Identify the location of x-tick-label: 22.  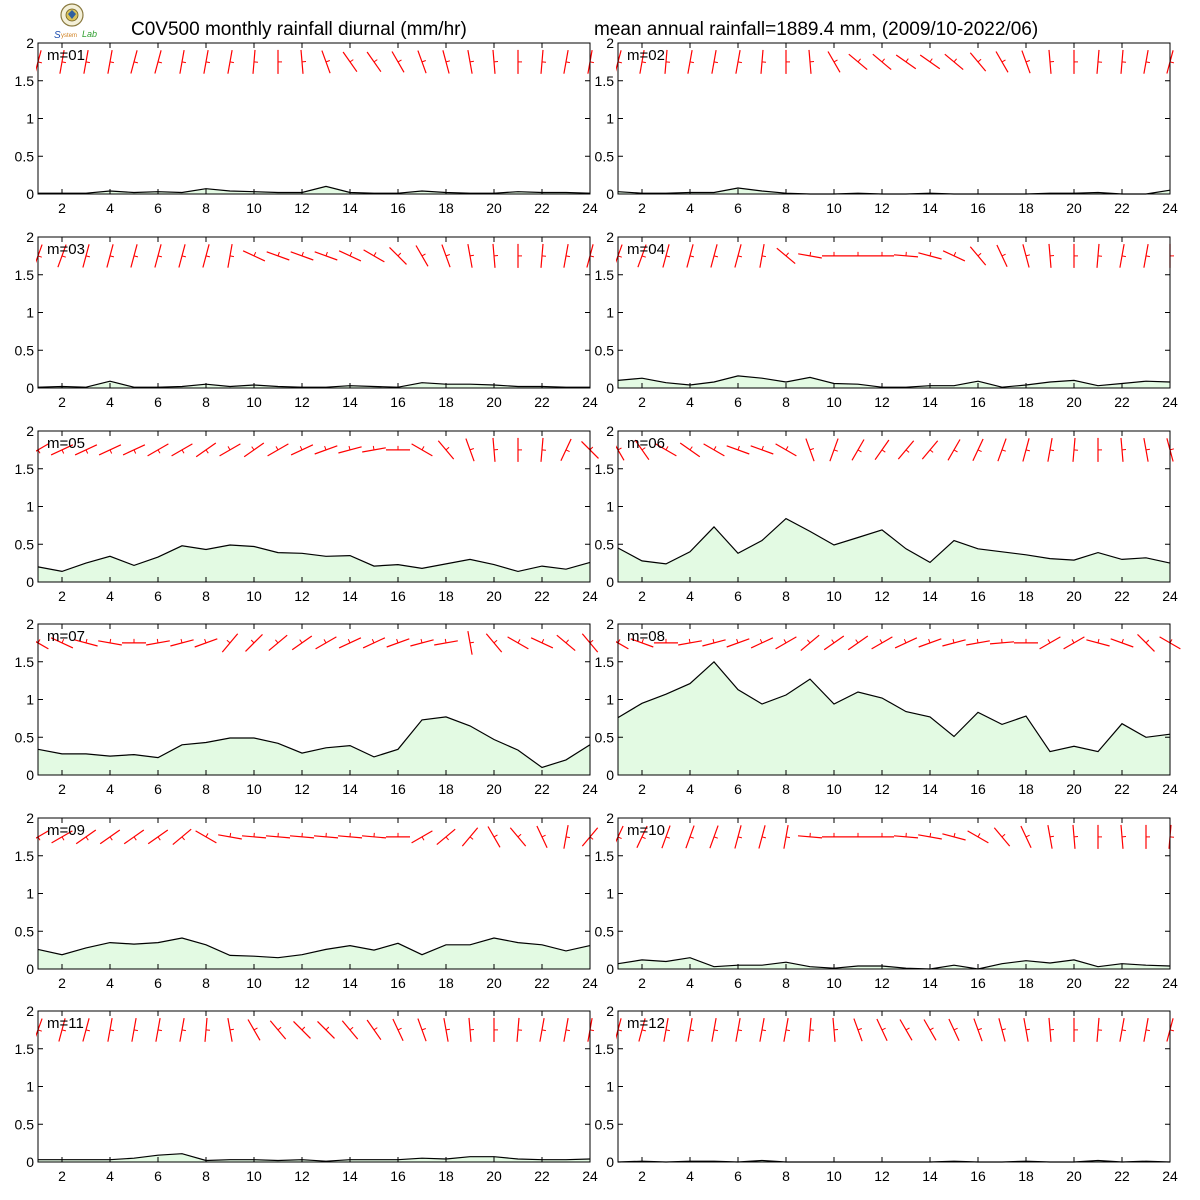
(542, 596).